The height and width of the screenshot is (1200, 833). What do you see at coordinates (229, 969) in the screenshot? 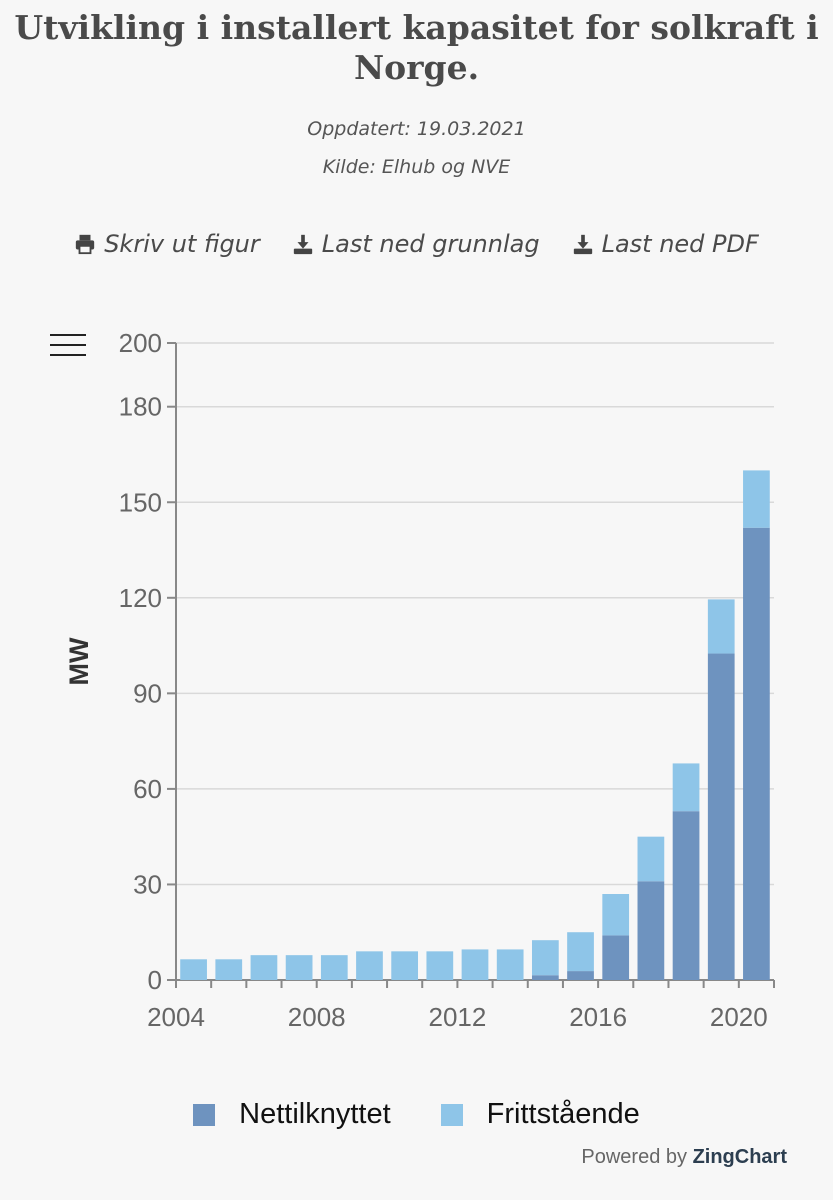
I see `bar-frittstaende-2005` at bounding box center [229, 969].